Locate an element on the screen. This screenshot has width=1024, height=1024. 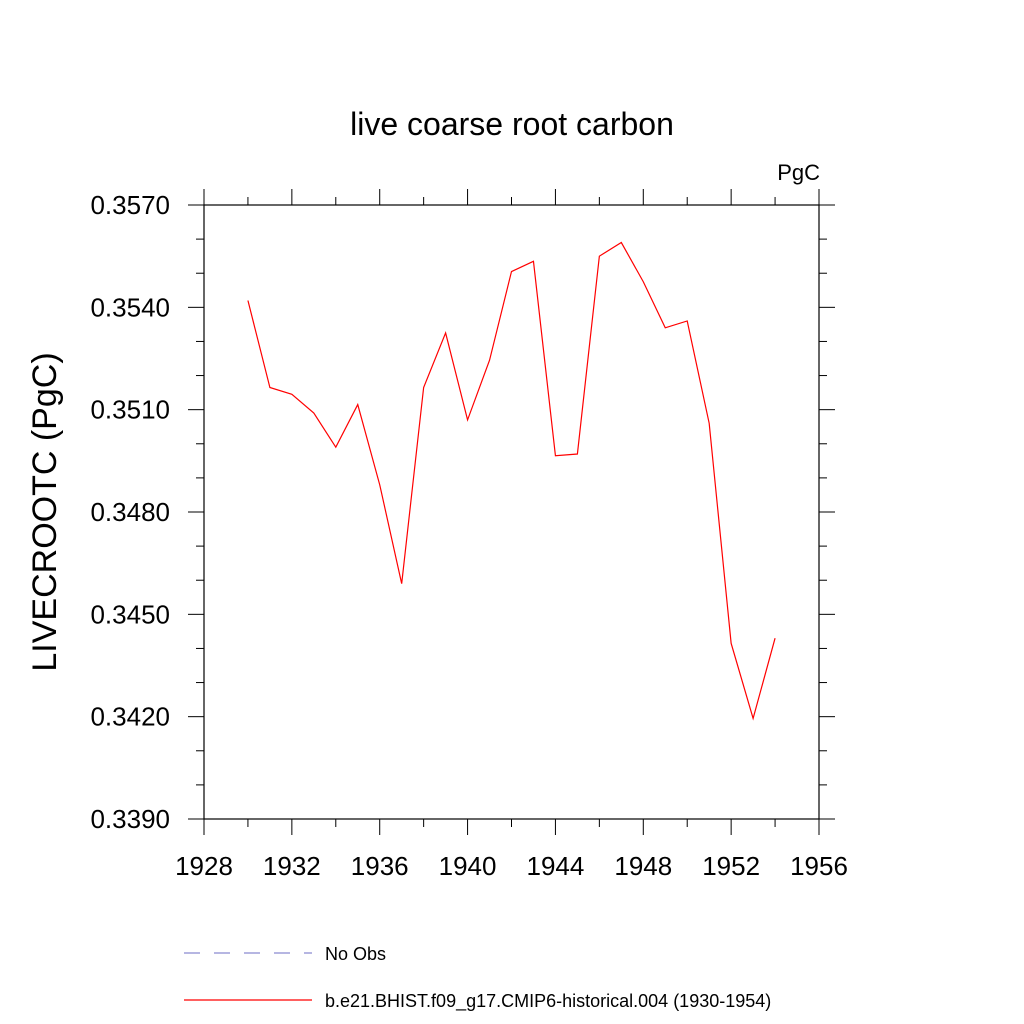
units-label: PgC is located at coordinates (798, 172).